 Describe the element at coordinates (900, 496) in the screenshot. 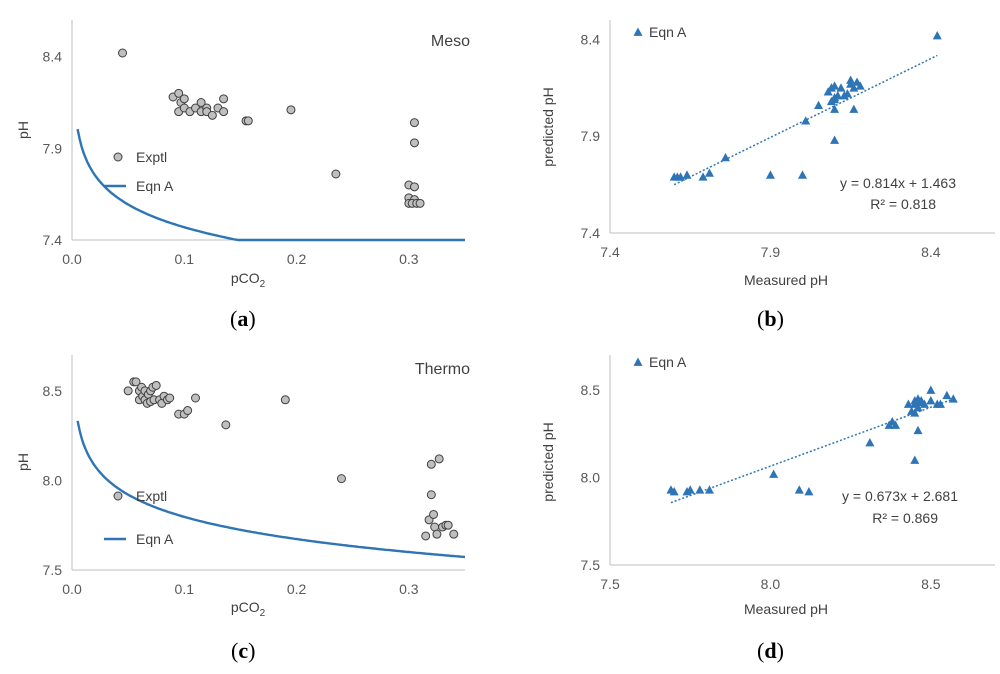

I see `trend-equation: y = 0.673x + 2.681` at that location.